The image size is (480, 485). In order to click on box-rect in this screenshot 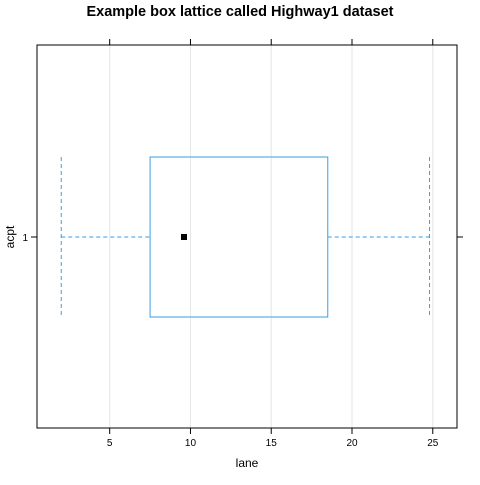, I will do `click(239, 237)`.